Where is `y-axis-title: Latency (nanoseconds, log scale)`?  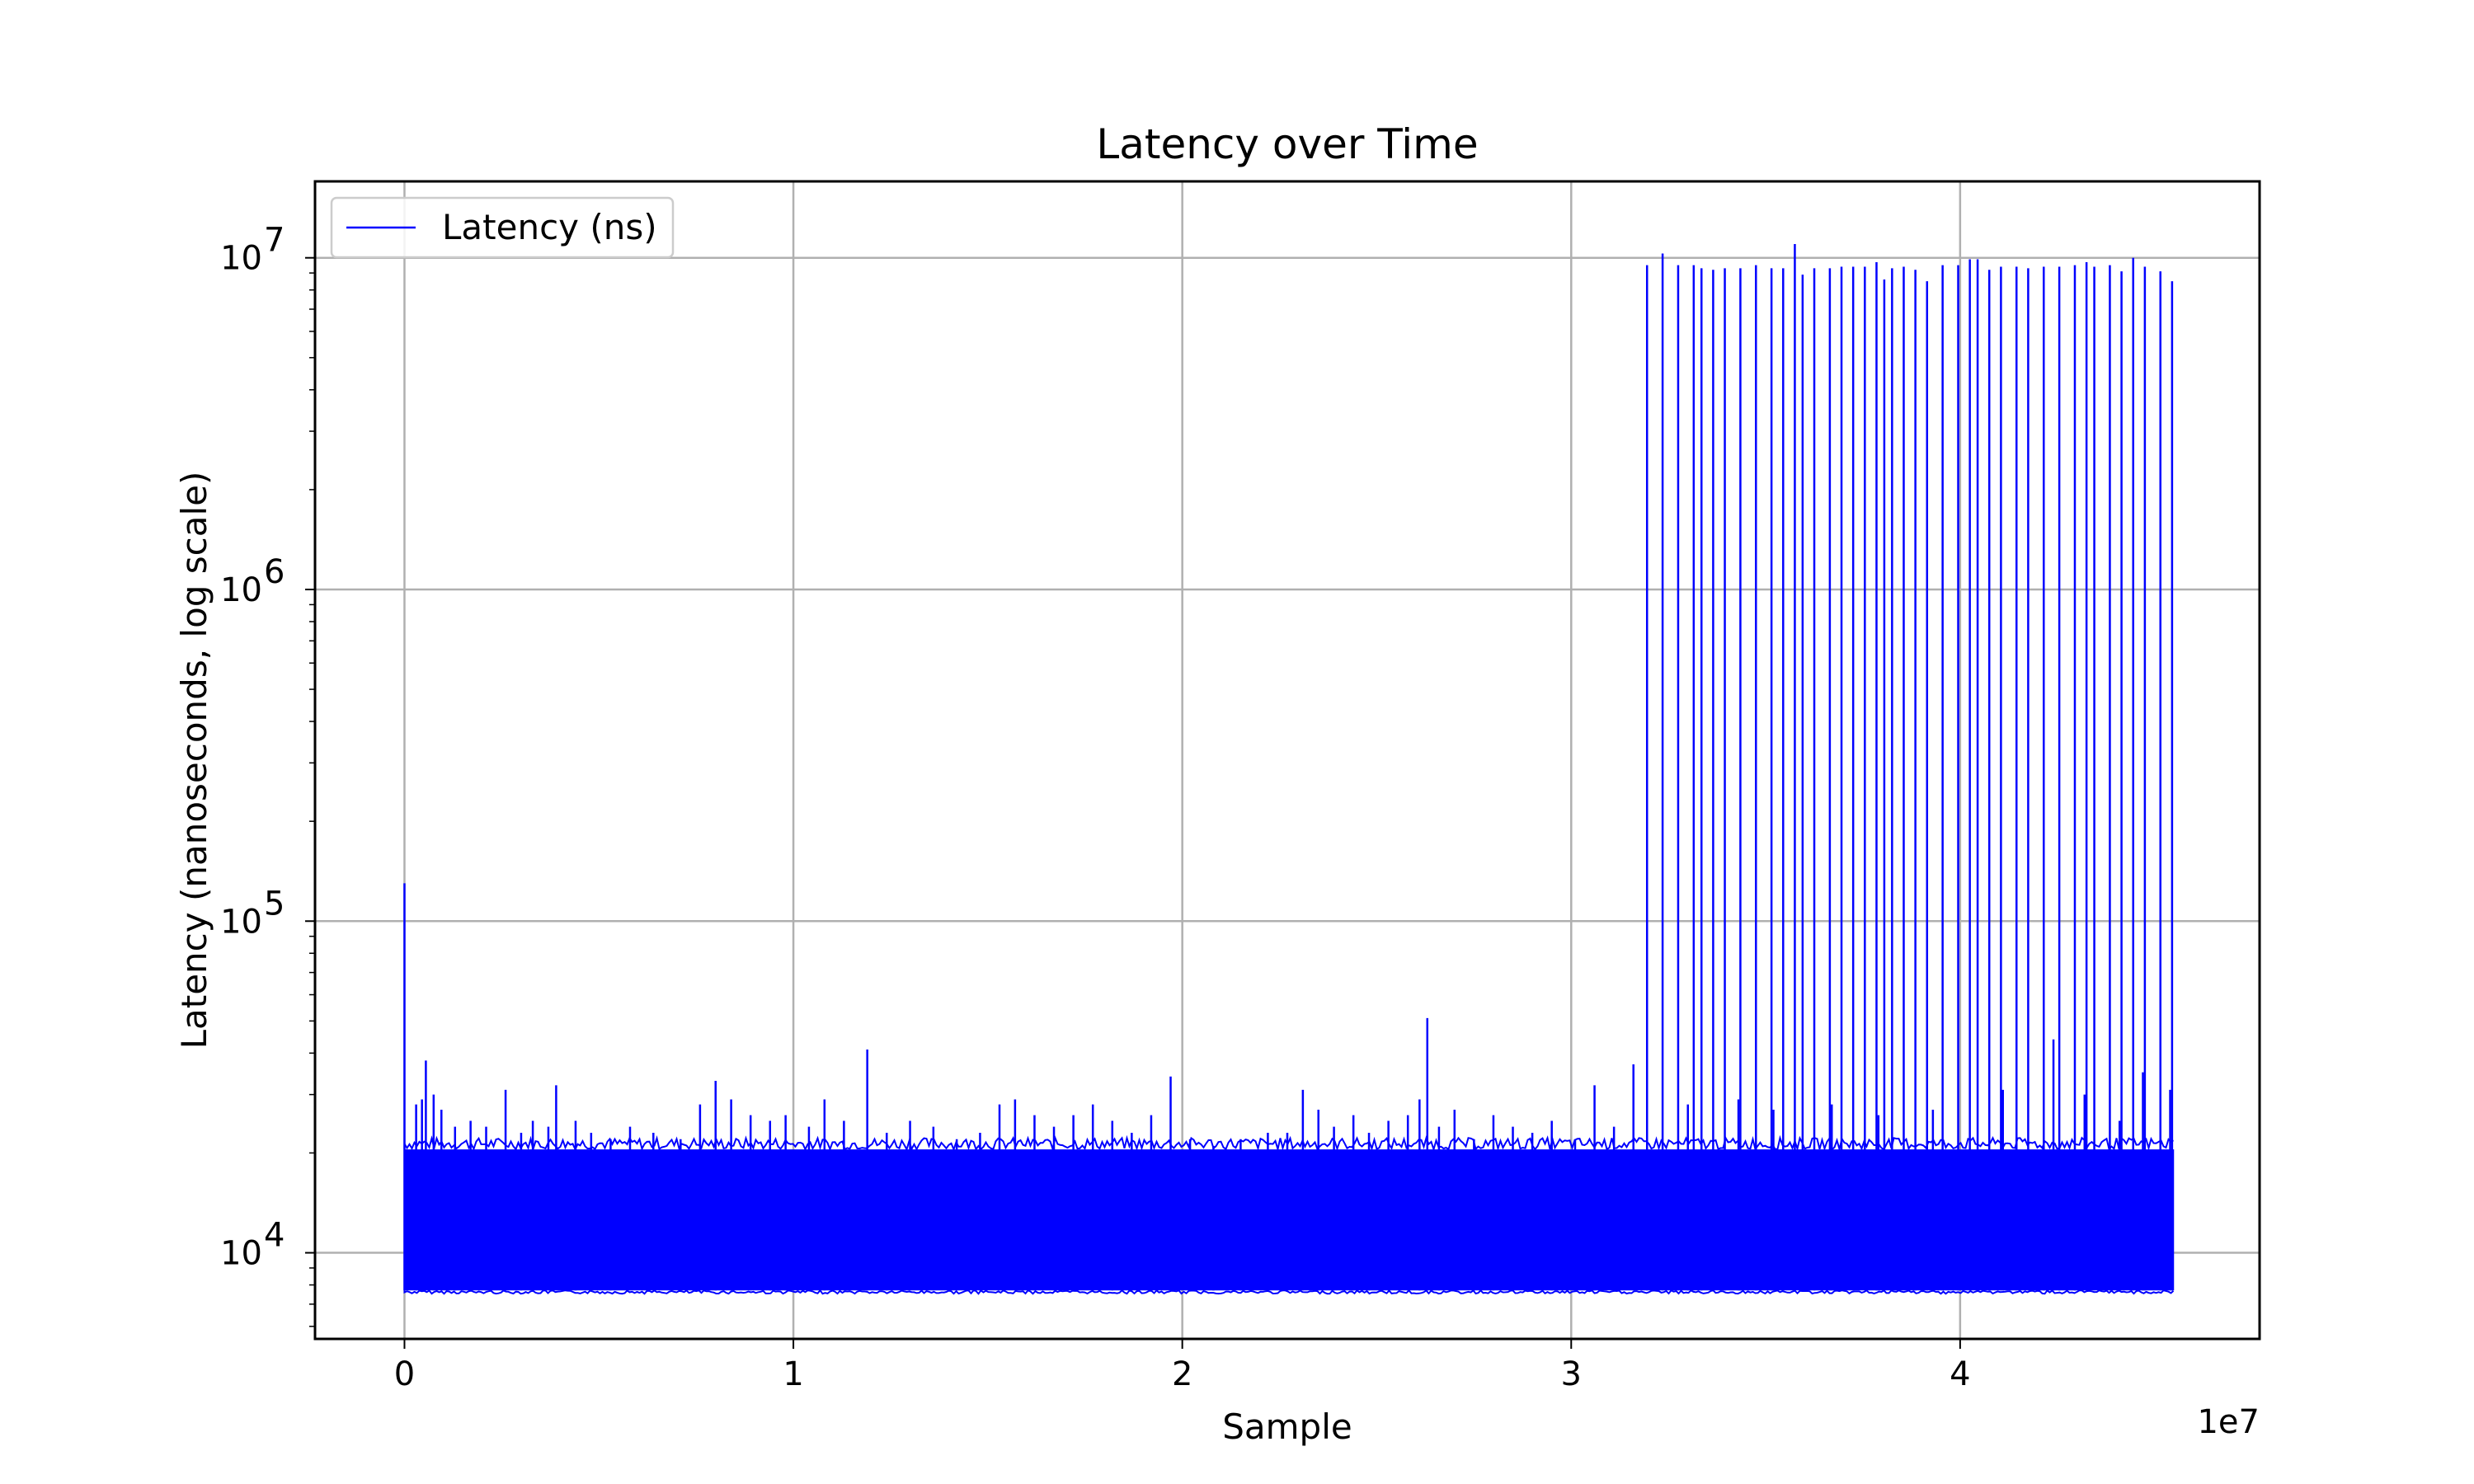 y-axis-title: Latency (nanoseconds, log scale) is located at coordinates (194, 761).